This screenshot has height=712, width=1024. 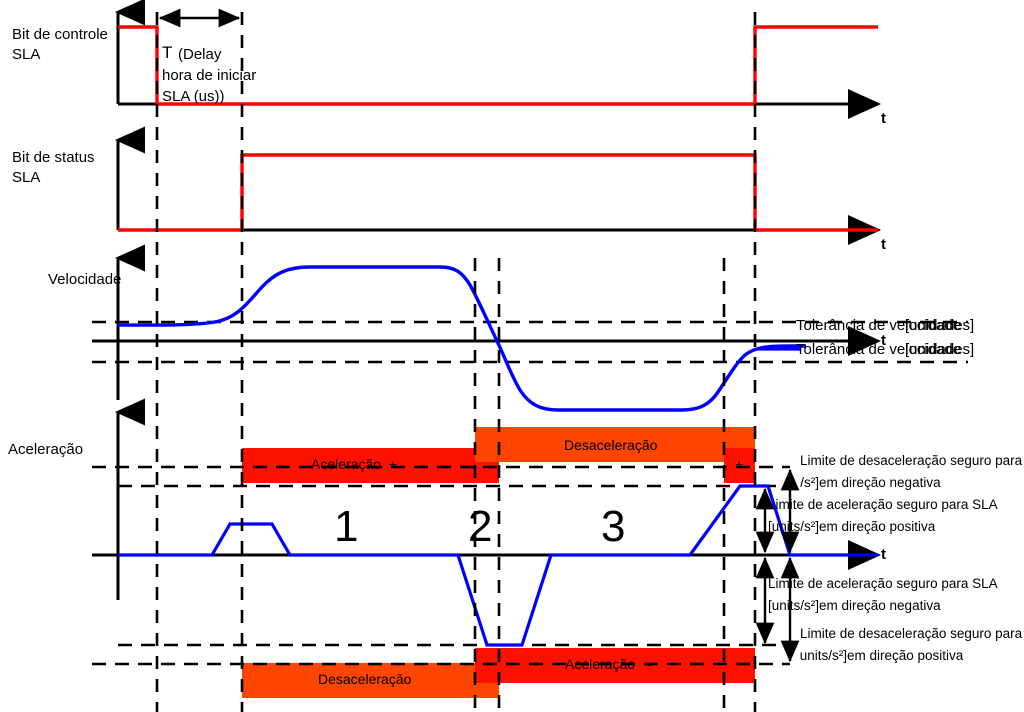 I want to click on bar-label-aceleracao-negativa: Aceleração -, so click(x=608, y=664).